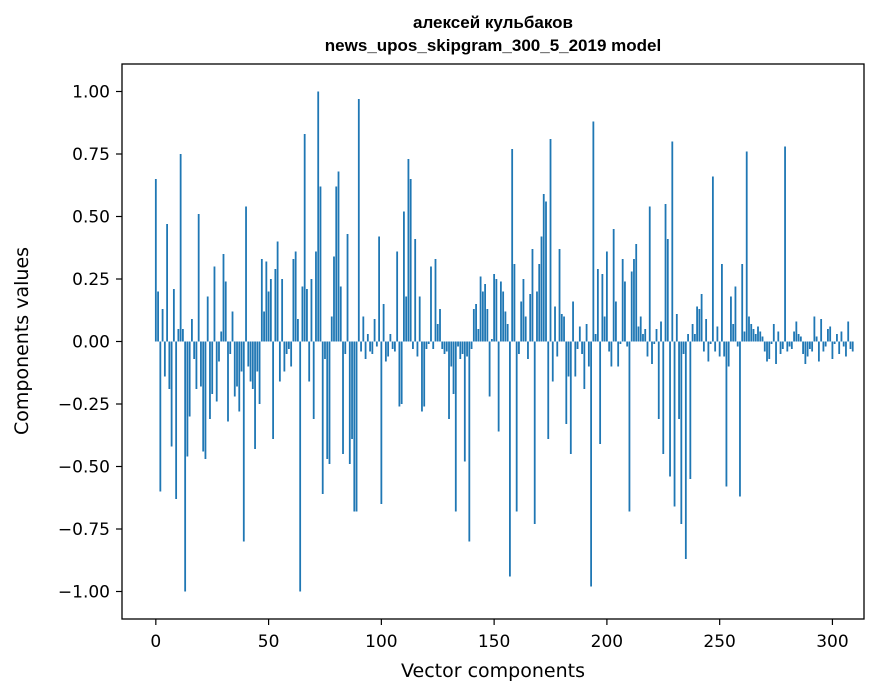 The width and height of the screenshot is (880, 696). I want to click on y-tick-label: −0.25, so click(84, 405).